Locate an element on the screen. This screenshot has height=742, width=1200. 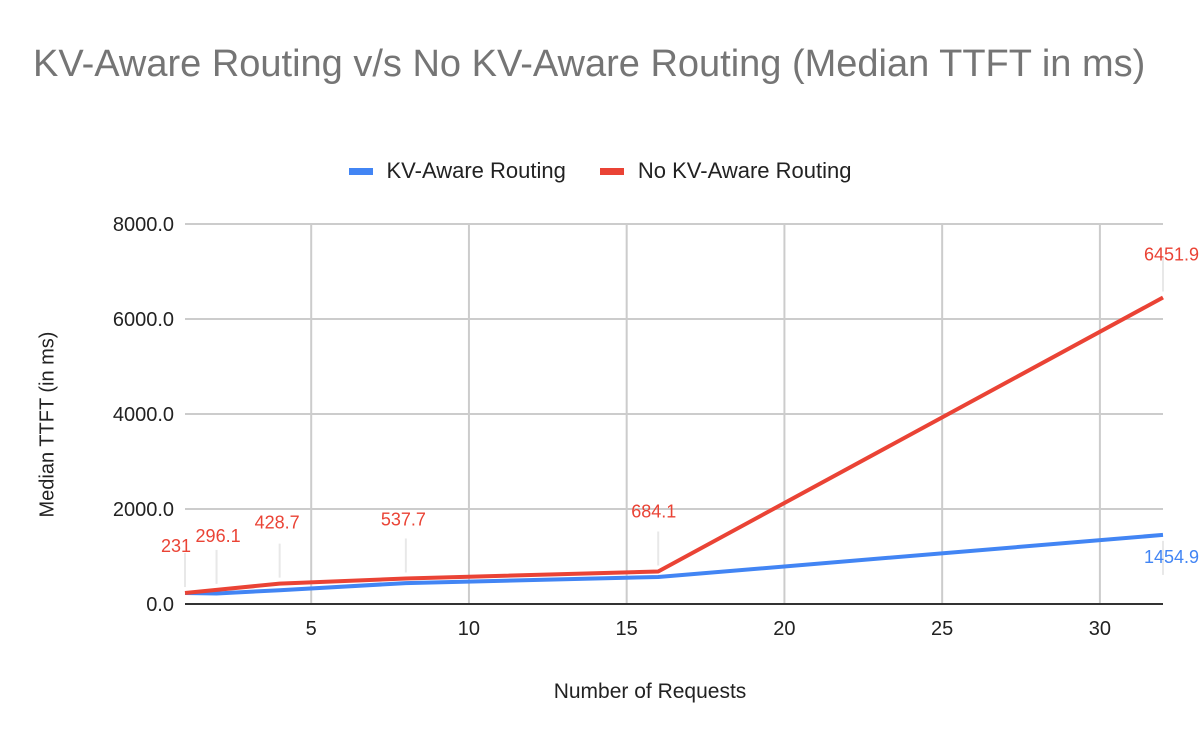
x-tick-label: 20 is located at coordinates (784, 629).